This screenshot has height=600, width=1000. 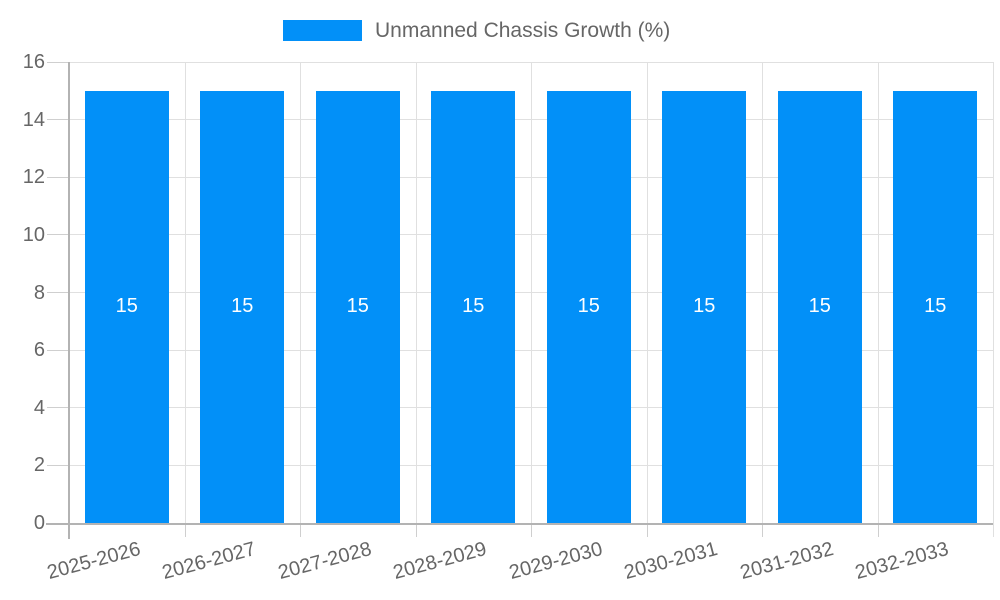 What do you see at coordinates (523, 30) in the screenshot?
I see `legend-label: Unmanned Chassis Growth (%)` at bounding box center [523, 30].